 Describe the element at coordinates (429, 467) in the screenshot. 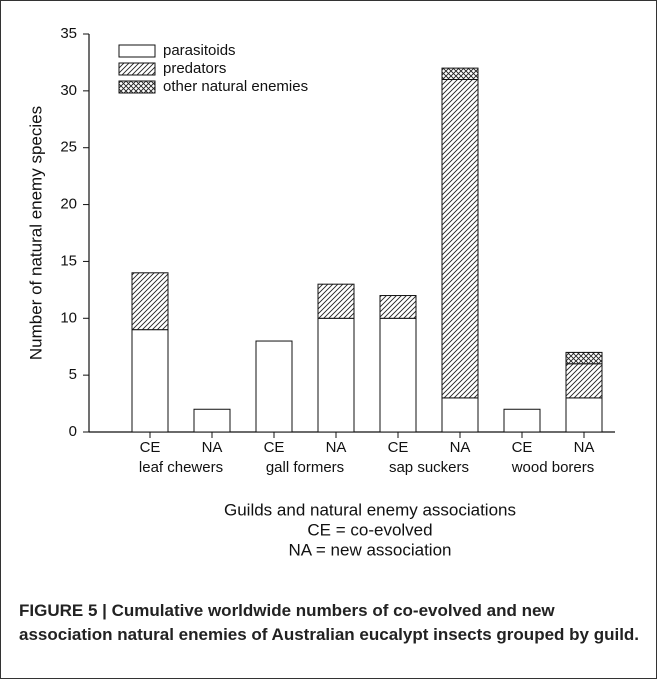

I see `group-label: sap suckers` at that location.